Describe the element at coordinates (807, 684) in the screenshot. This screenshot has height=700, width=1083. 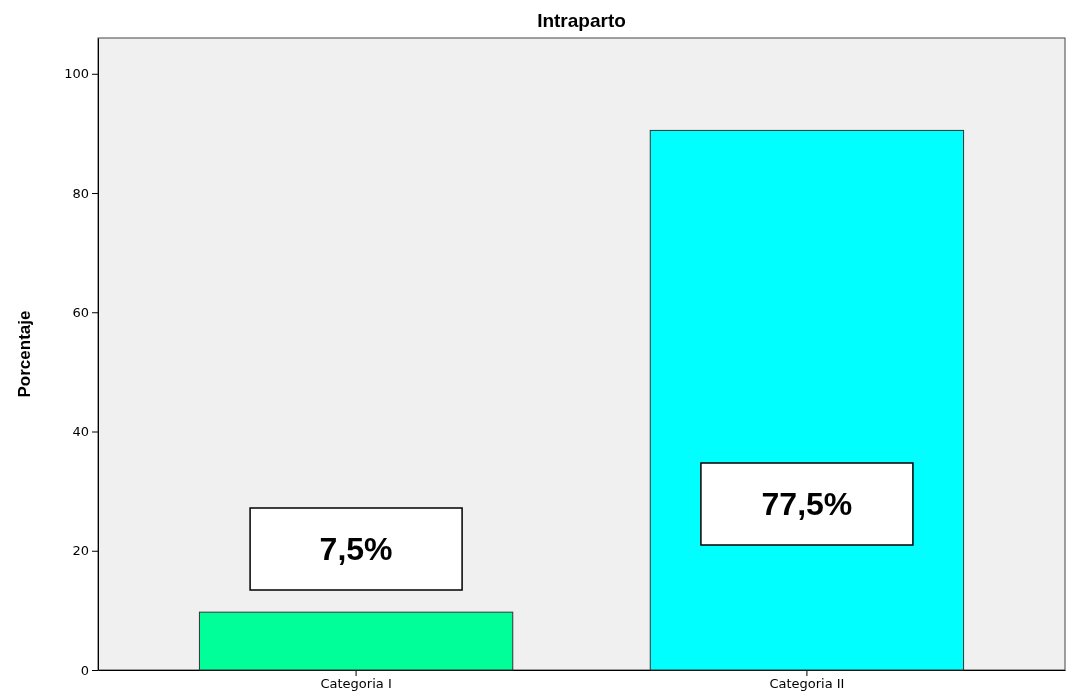
I see `x-tick-label: Categoria II` at that location.